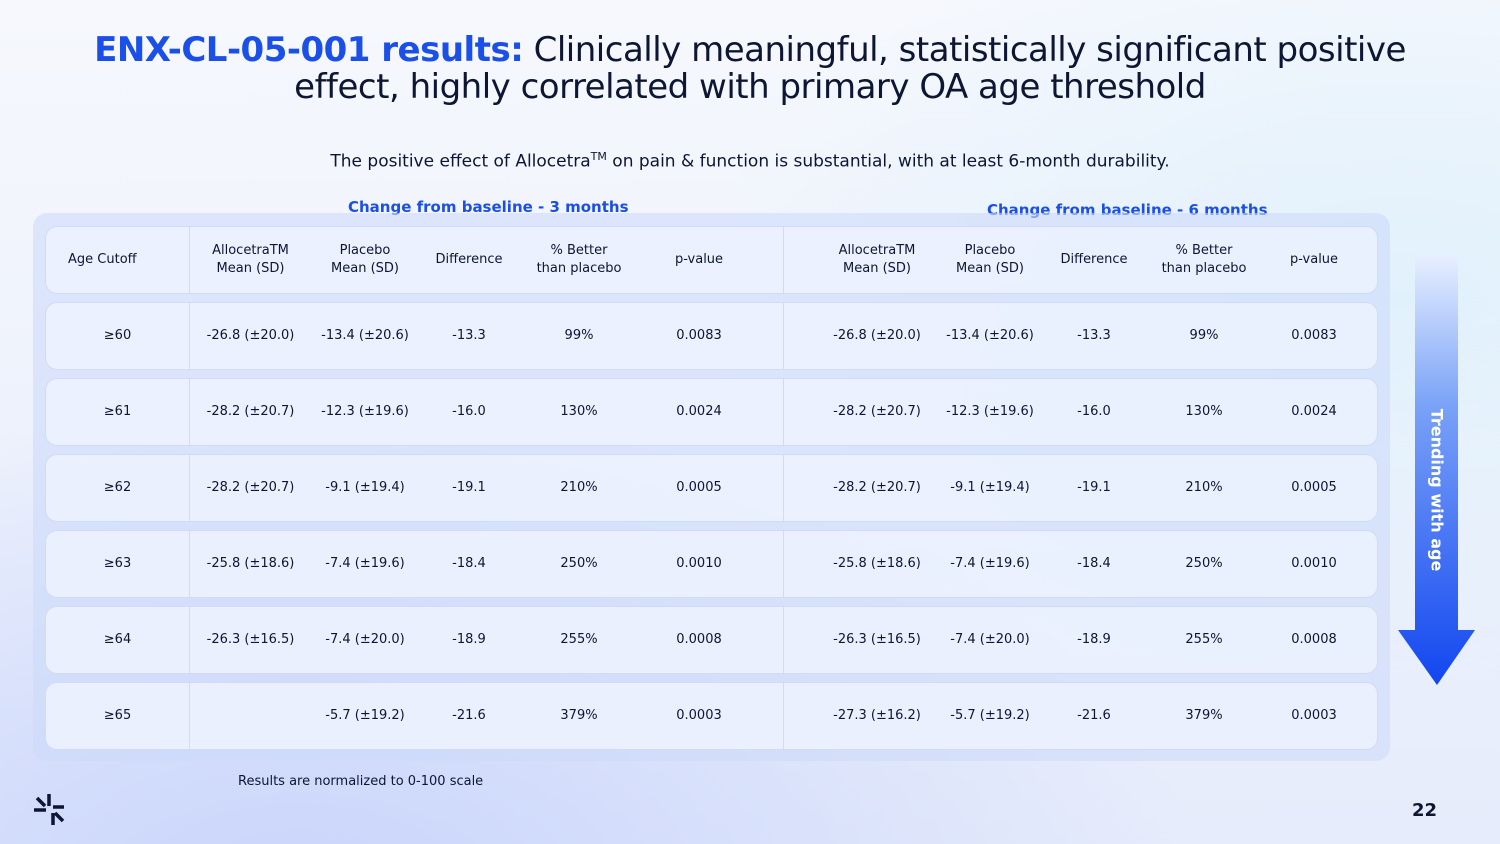 This screenshot has height=844, width=1500. Describe the element at coordinates (1204, 260) in the screenshot. I see `header-pct-better-6m: % Better than placebo` at that location.